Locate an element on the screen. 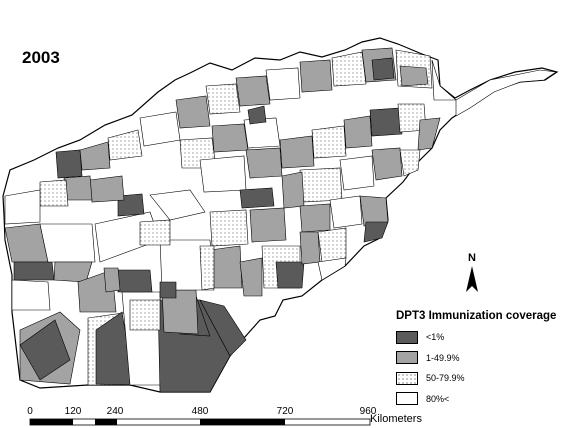  legend-item-50-79: 50-79.9% is located at coordinates (484, 378).